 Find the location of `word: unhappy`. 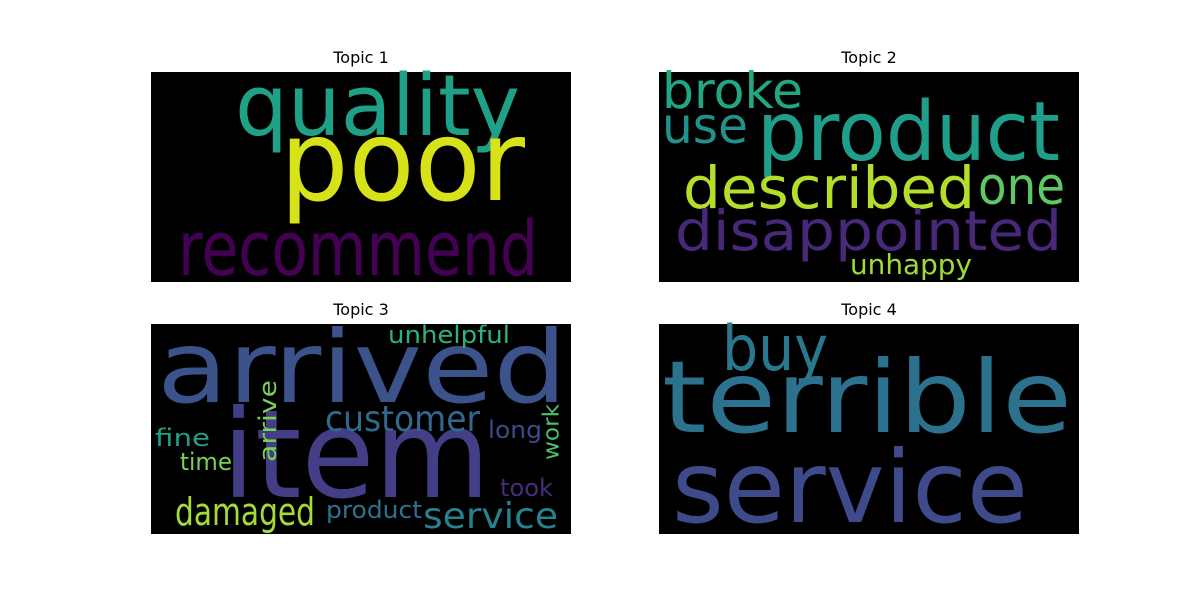

word: unhappy is located at coordinates (911, 264).